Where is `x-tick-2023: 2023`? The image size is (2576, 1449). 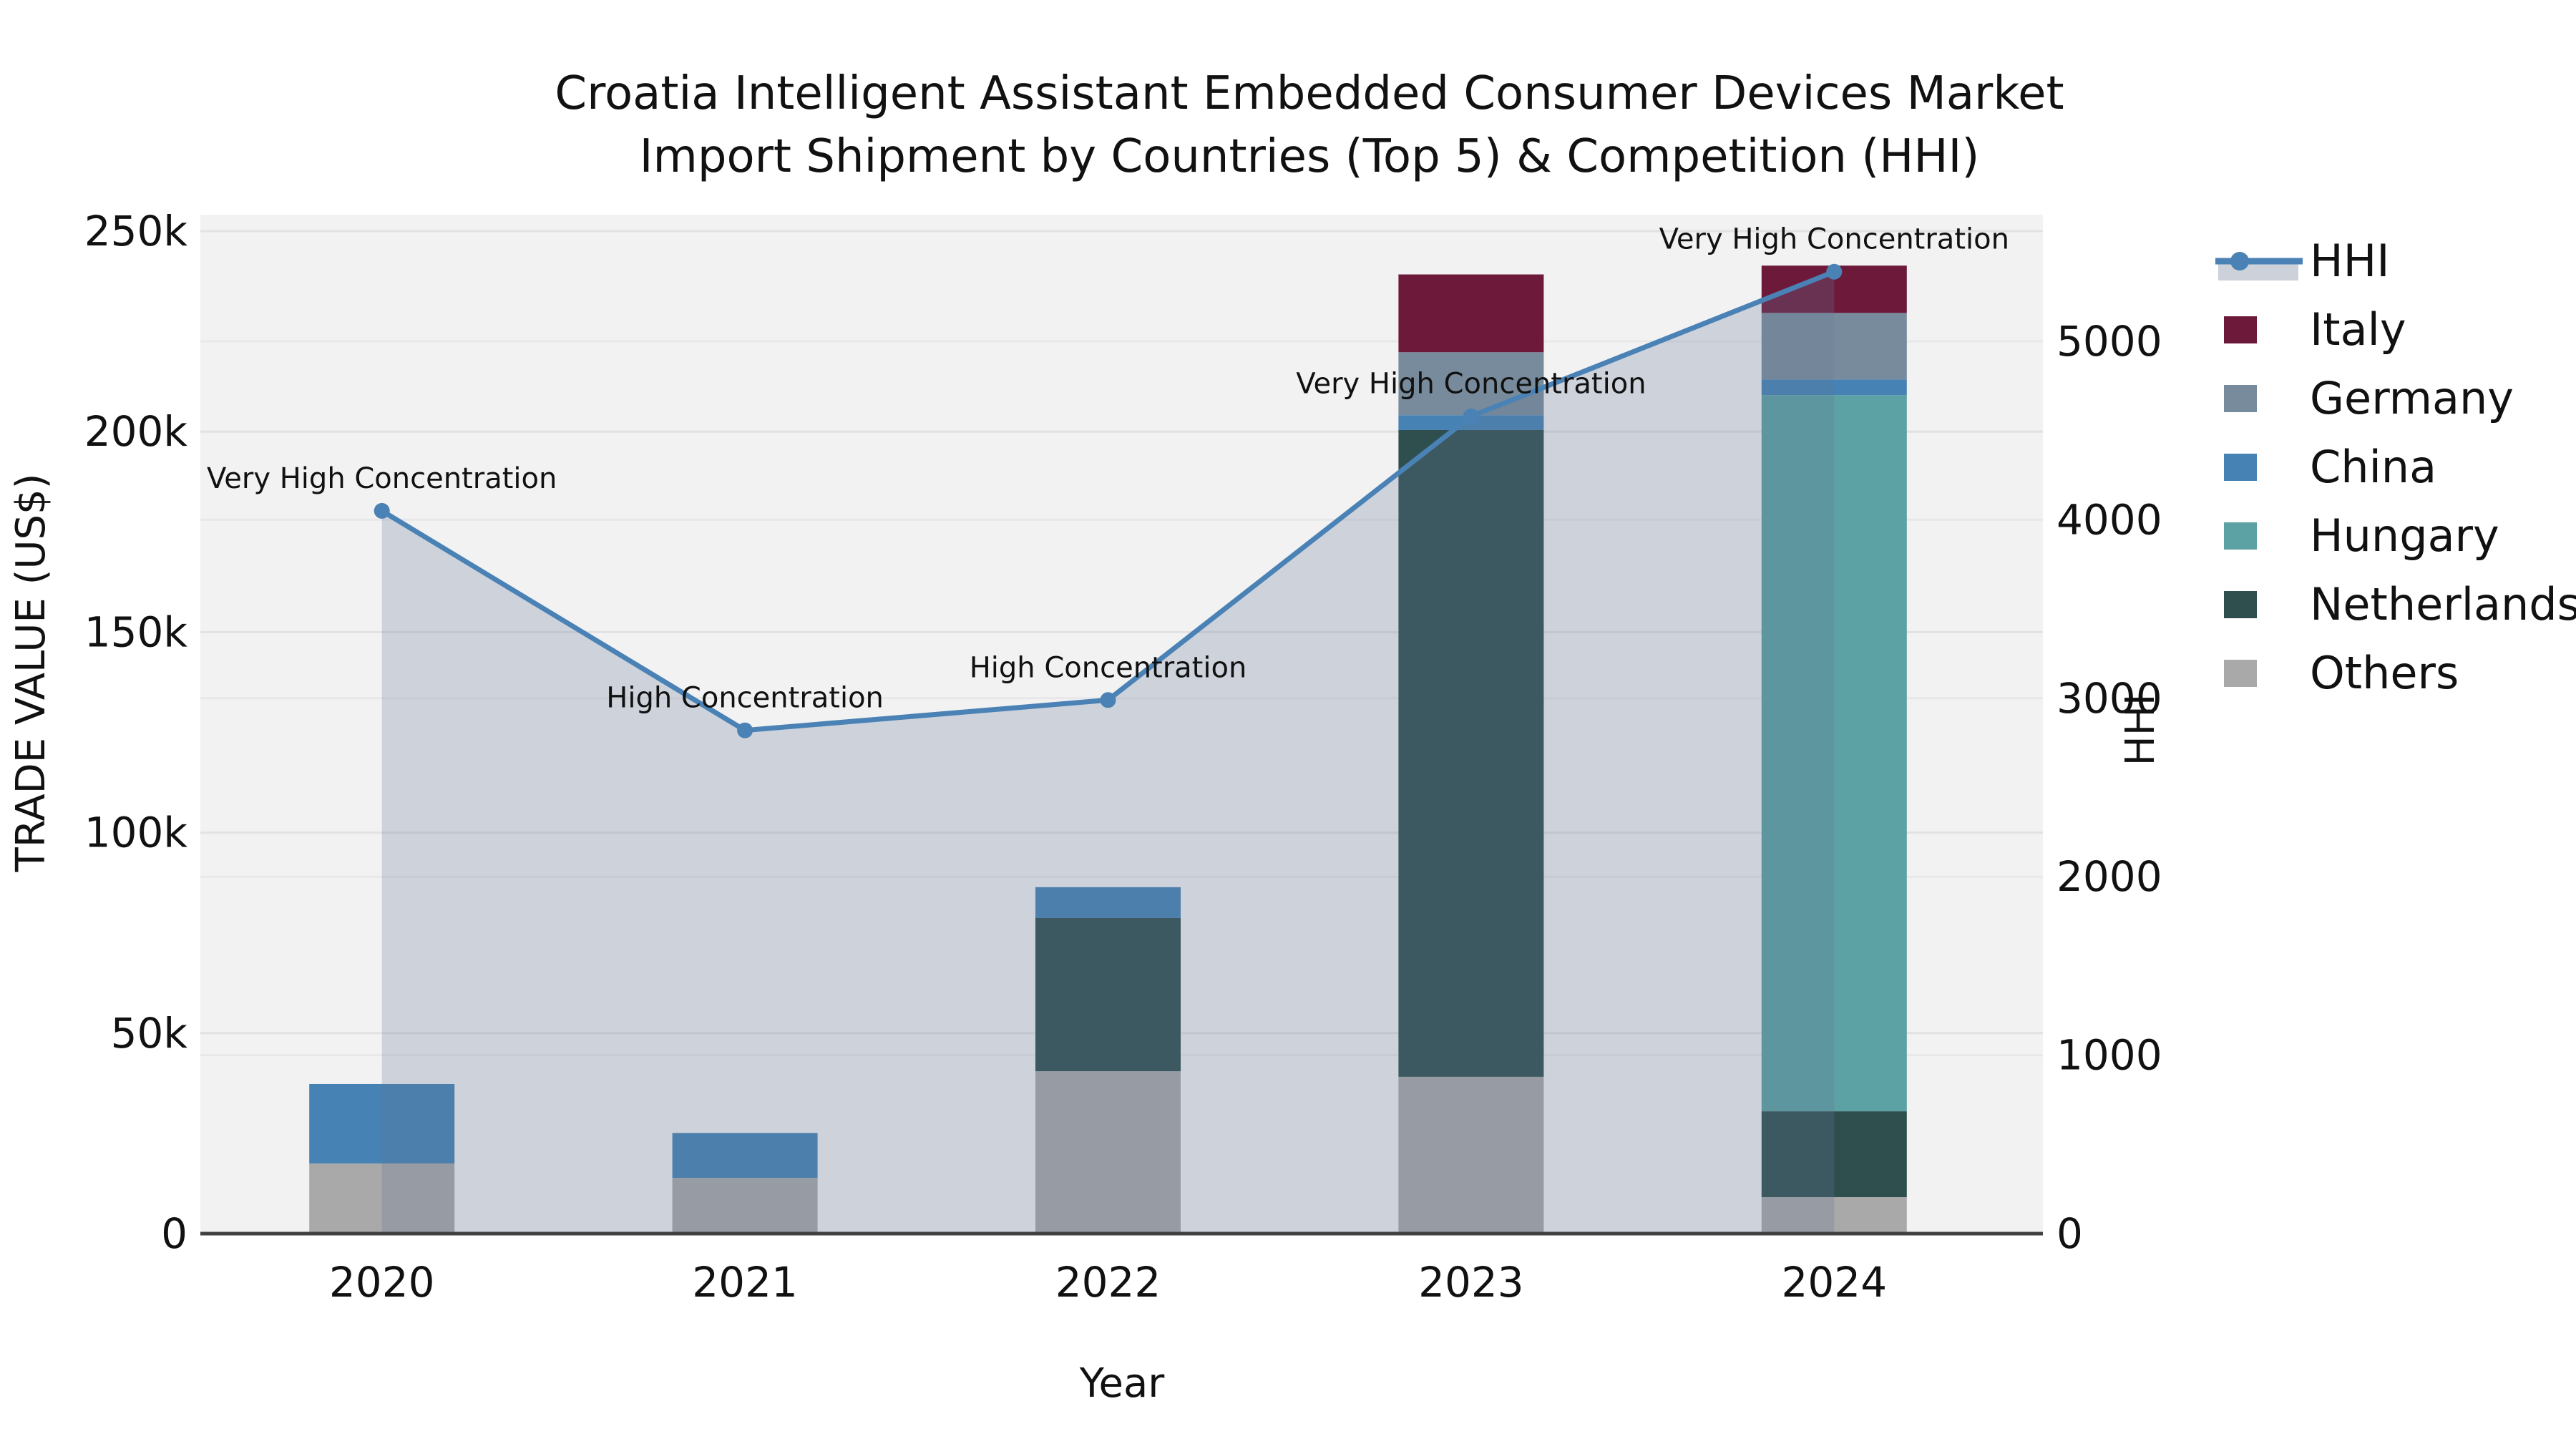 x-tick-2023: 2023 is located at coordinates (1471, 1282).